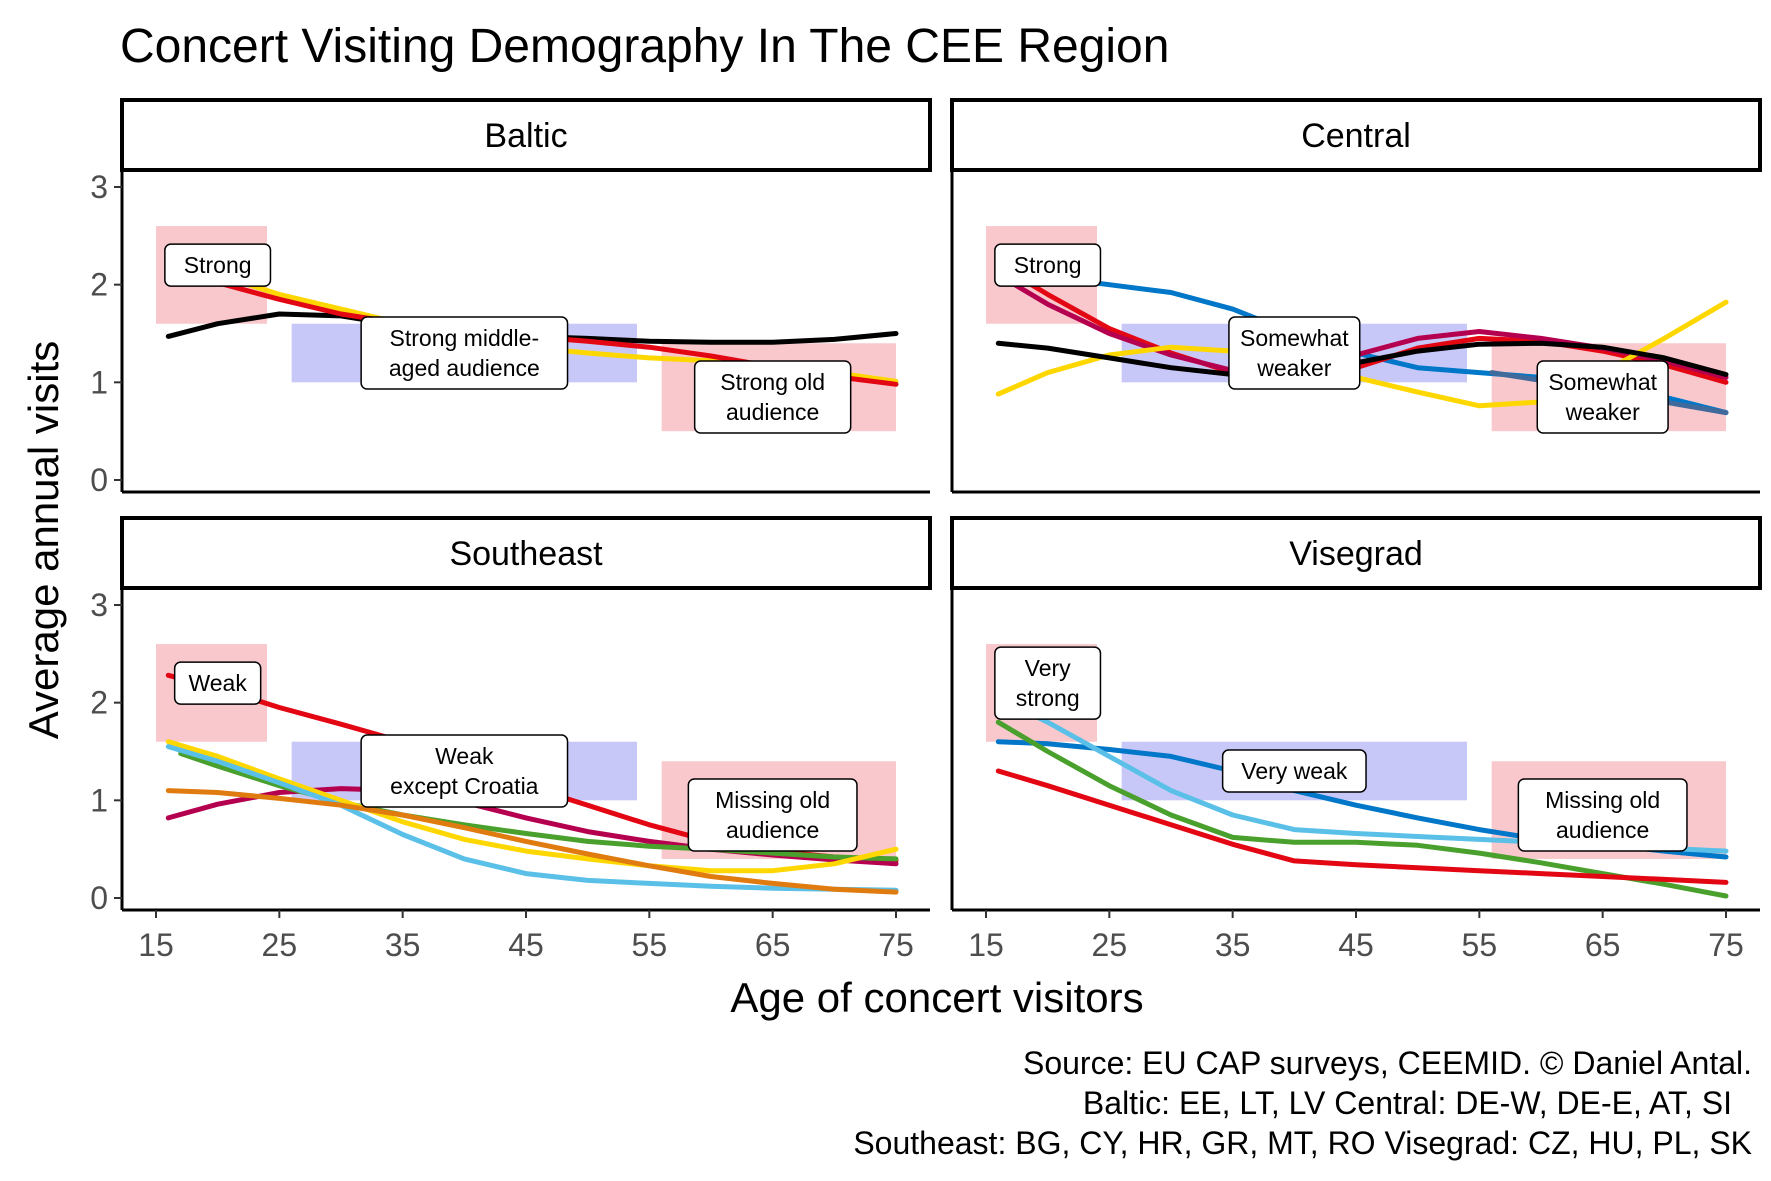 This screenshot has height=1181, width=1771. What do you see at coordinates (1048, 698) in the screenshot?
I see `annotation-text: strong` at bounding box center [1048, 698].